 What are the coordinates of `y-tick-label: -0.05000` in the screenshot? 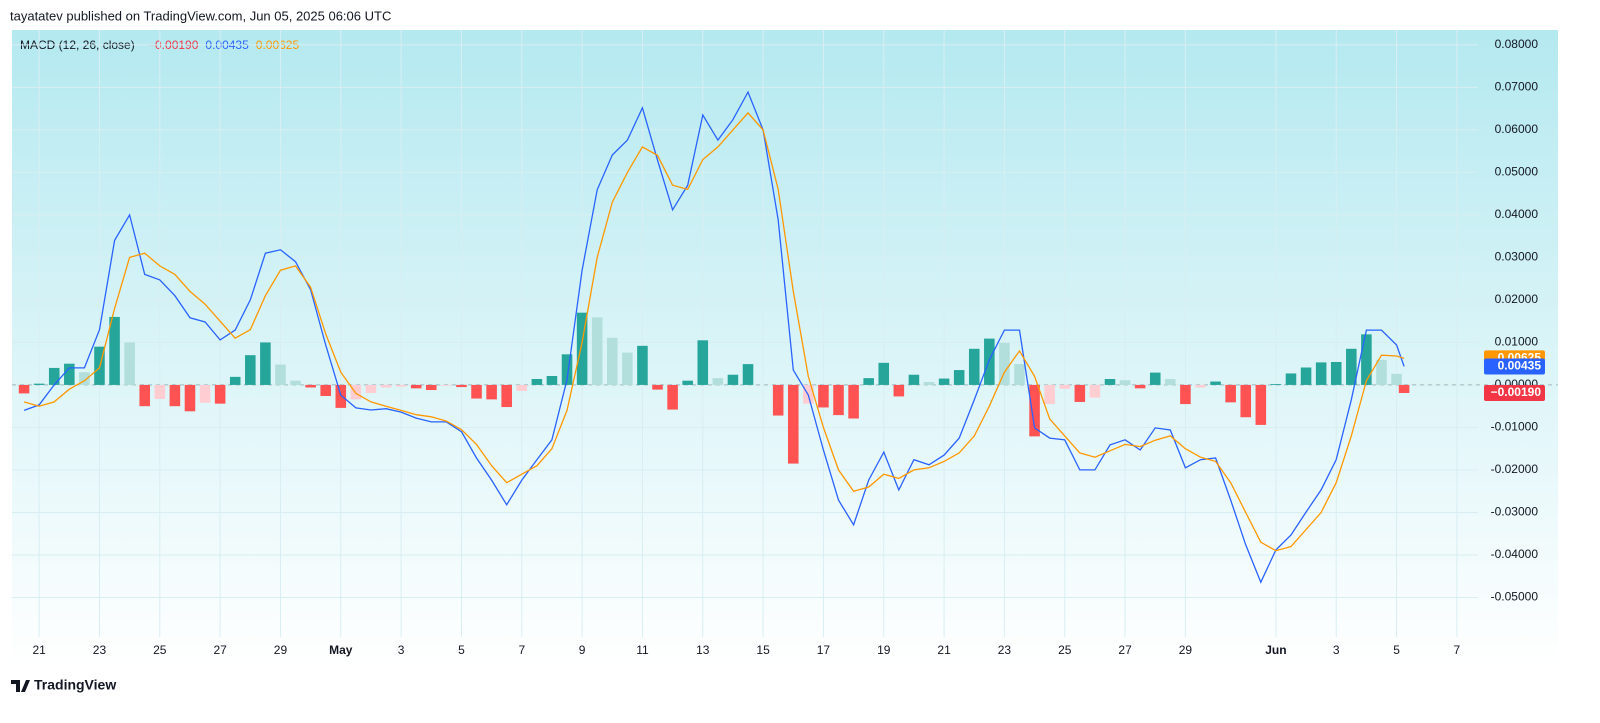 It's located at (1515, 597).